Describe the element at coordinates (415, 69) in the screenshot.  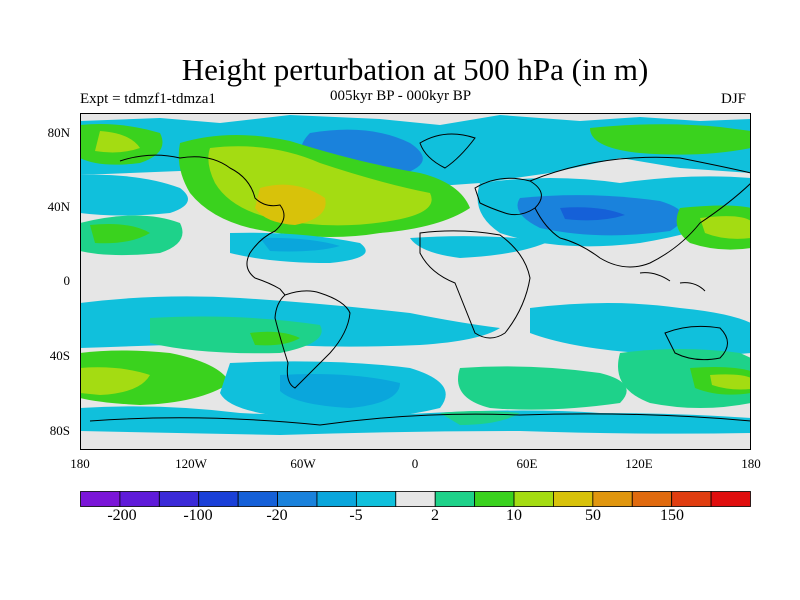
I see `plot-title: Height perturbation at 500 hPa (in m)` at that location.